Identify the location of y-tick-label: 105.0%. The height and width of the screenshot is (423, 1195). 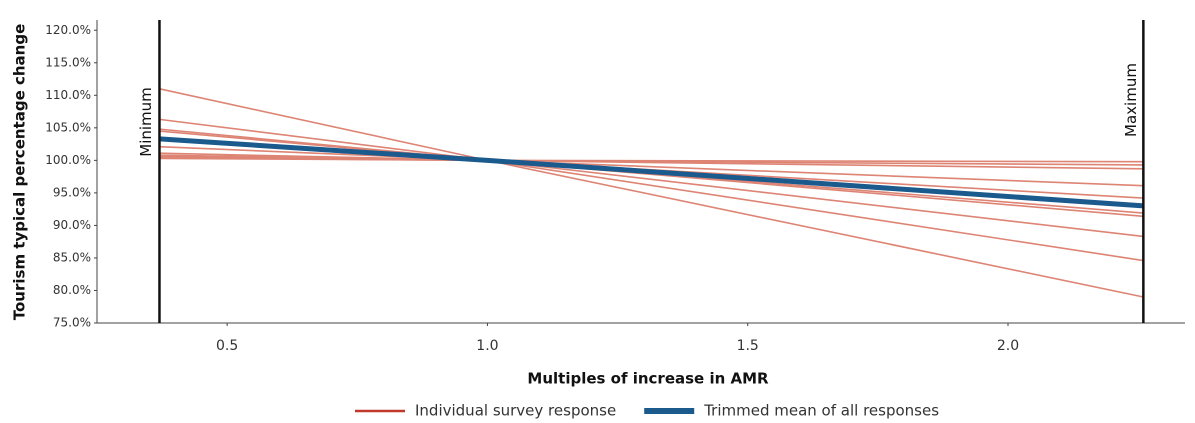
(68, 127).